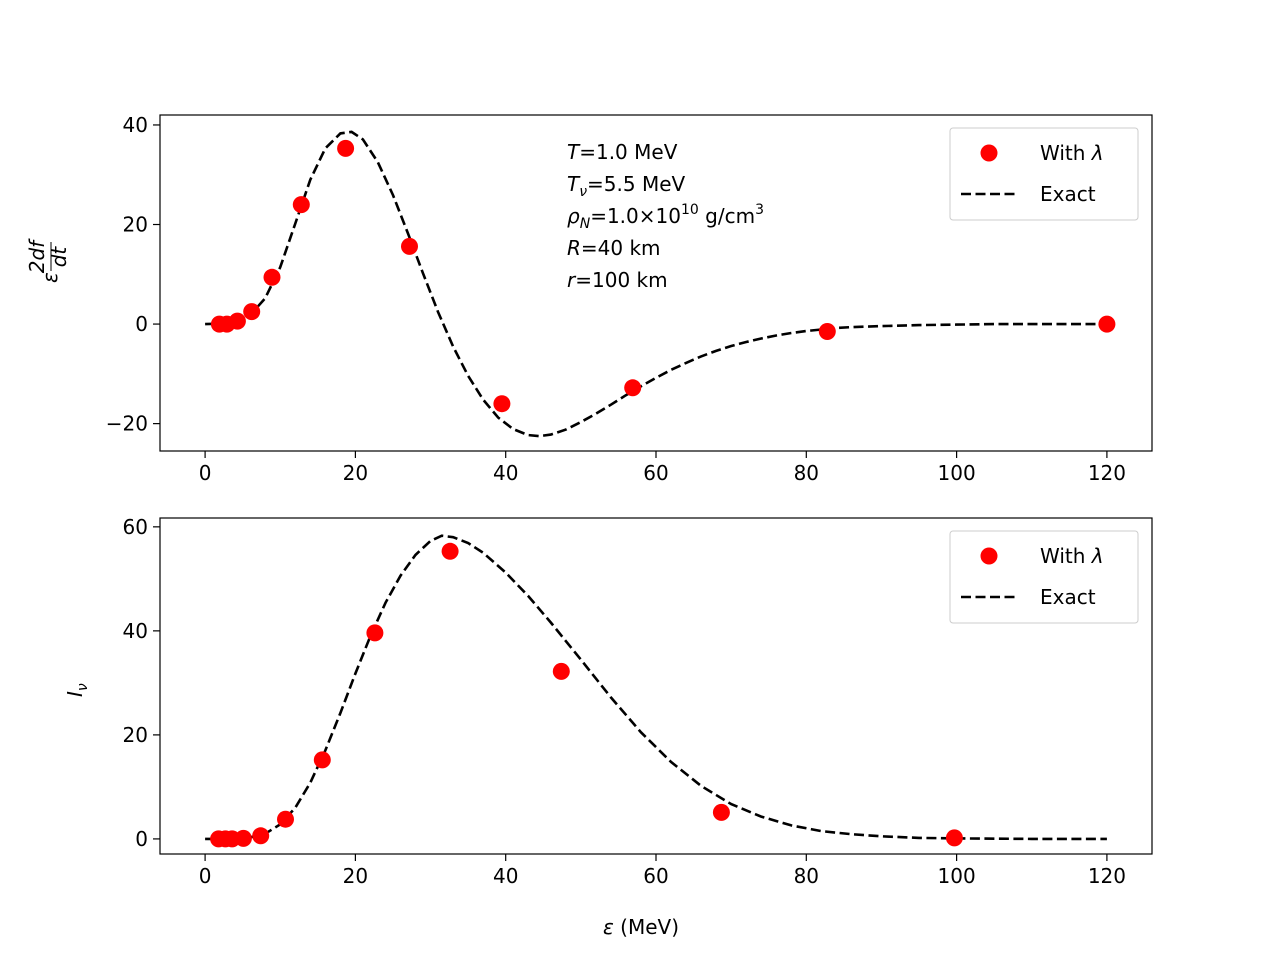 This screenshot has width=1280, height=960. Describe the element at coordinates (1072, 556) in the screenshot. I see `bottom-legend-label-with-lambda: With λ` at that location.